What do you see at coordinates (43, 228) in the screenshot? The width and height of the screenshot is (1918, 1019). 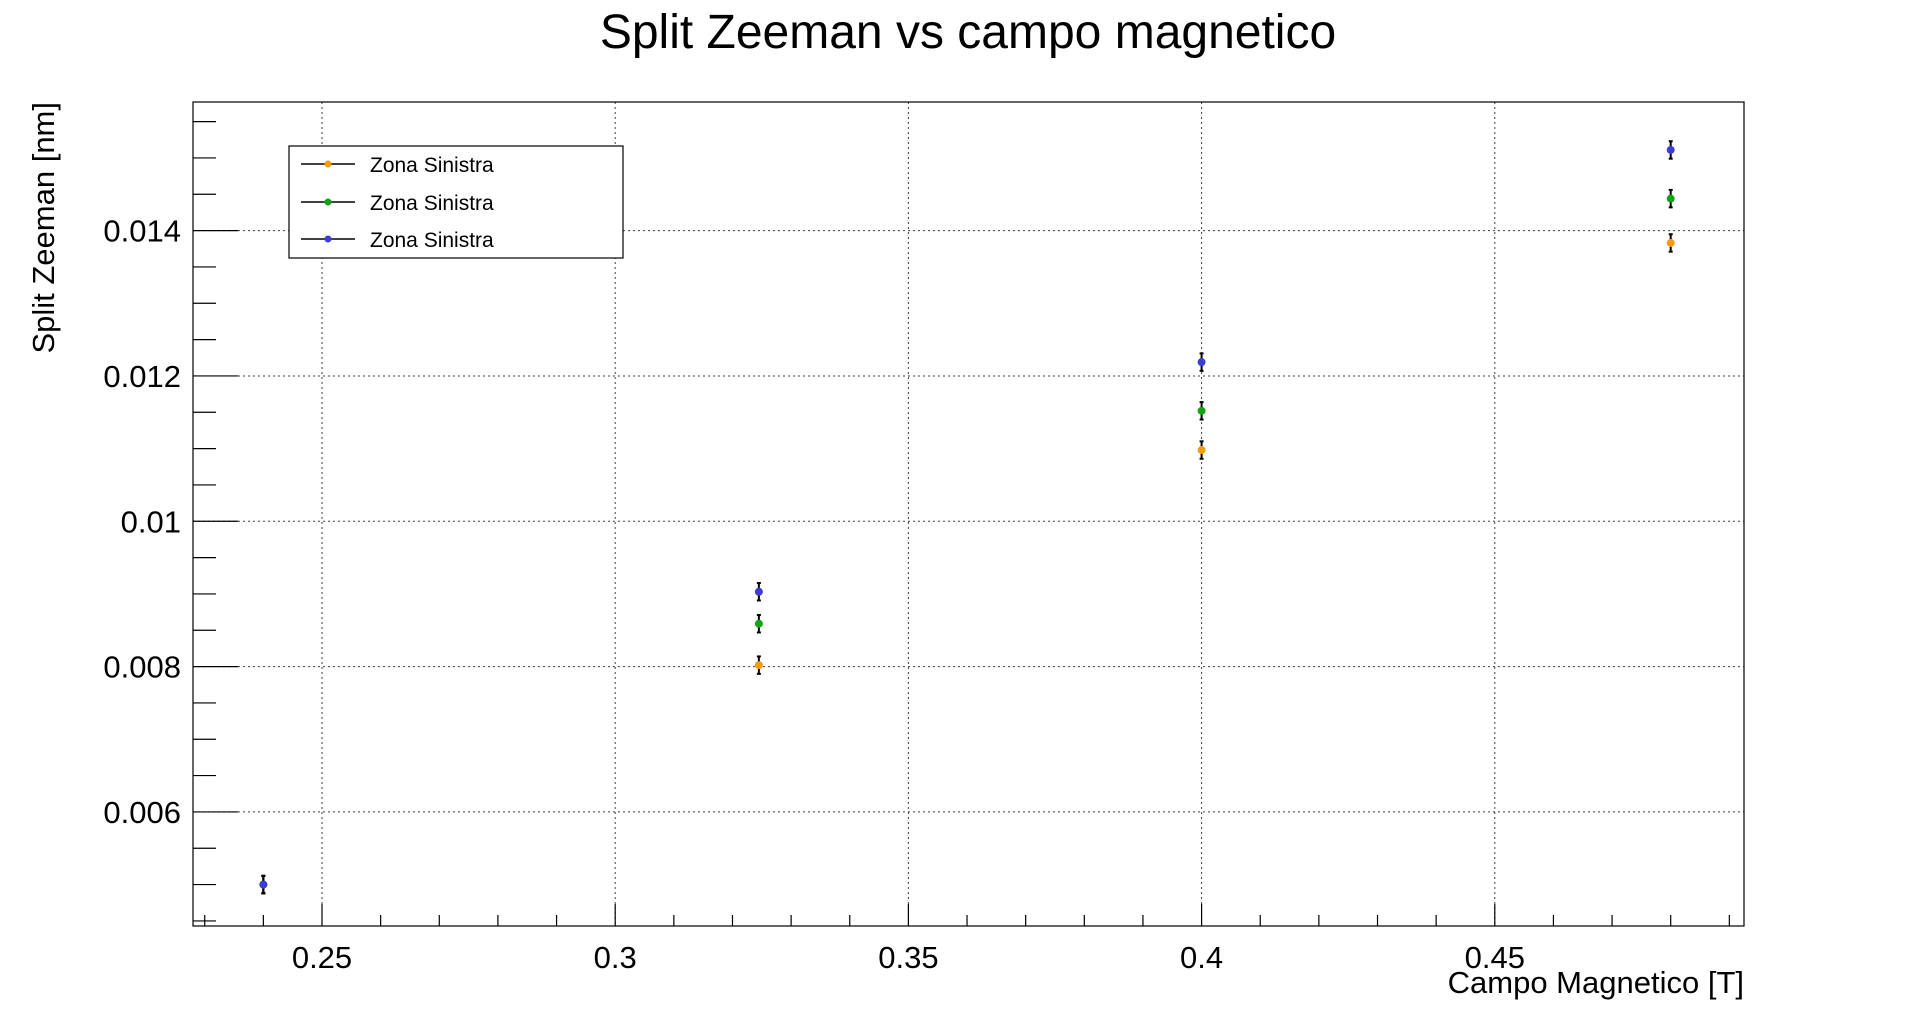 I see `y-axis-label: Split Zeeman [nm]` at bounding box center [43, 228].